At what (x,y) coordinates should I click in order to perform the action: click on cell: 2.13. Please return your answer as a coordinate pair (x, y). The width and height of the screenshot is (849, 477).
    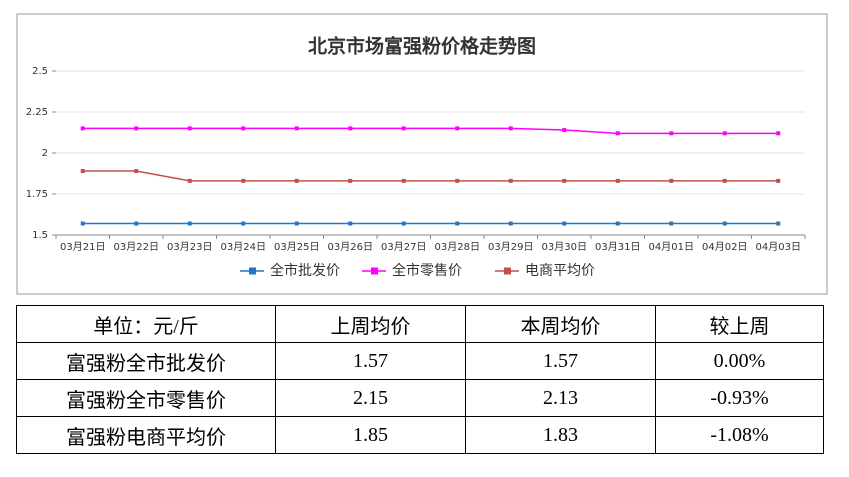
    Looking at the image, I should click on (560, 398).